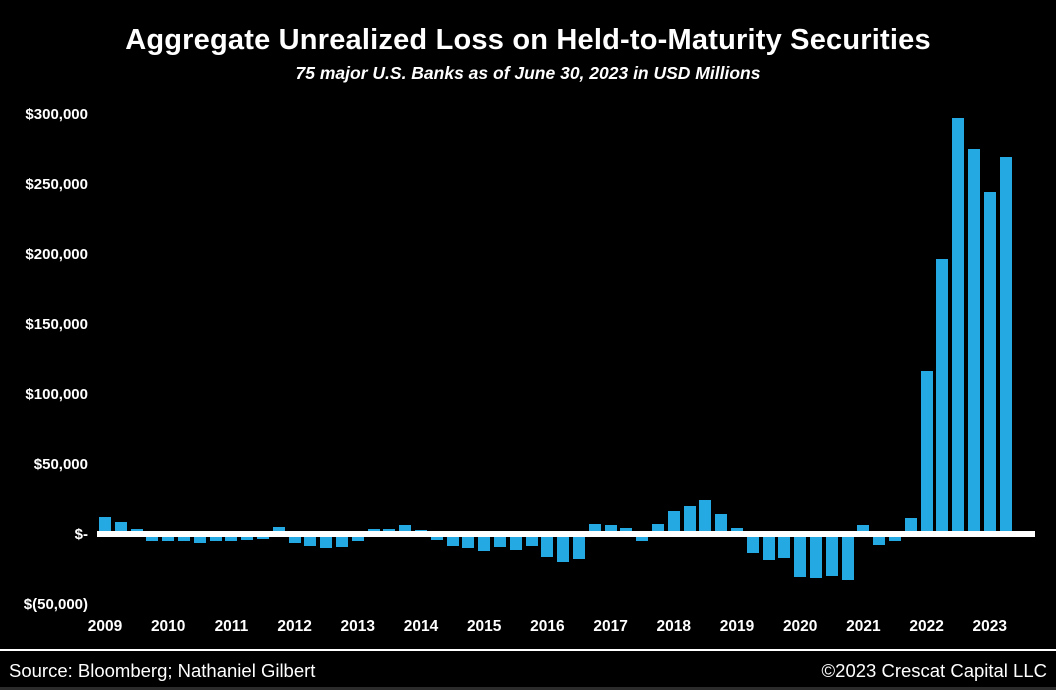 The width and height of the screenshot is (1056, 690). I want to click on y-axis-tick-label: $(50,000), so click(55, 604).